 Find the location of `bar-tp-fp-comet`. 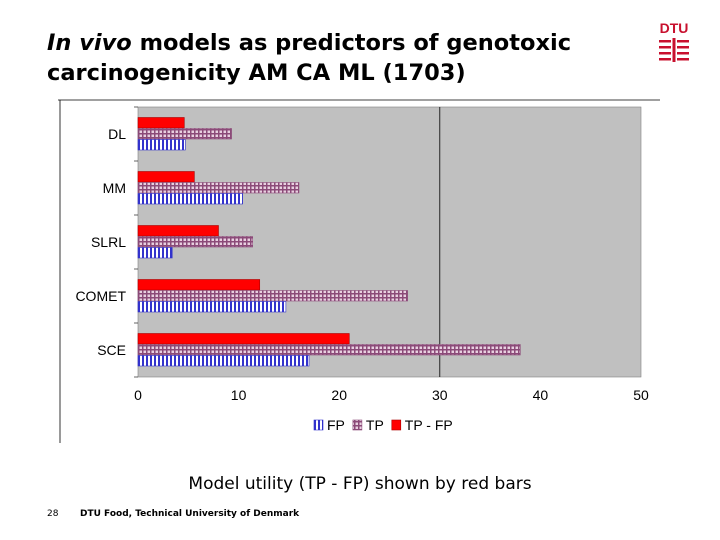

bar-tp-fp-comet is located at coordinates (199, 285).